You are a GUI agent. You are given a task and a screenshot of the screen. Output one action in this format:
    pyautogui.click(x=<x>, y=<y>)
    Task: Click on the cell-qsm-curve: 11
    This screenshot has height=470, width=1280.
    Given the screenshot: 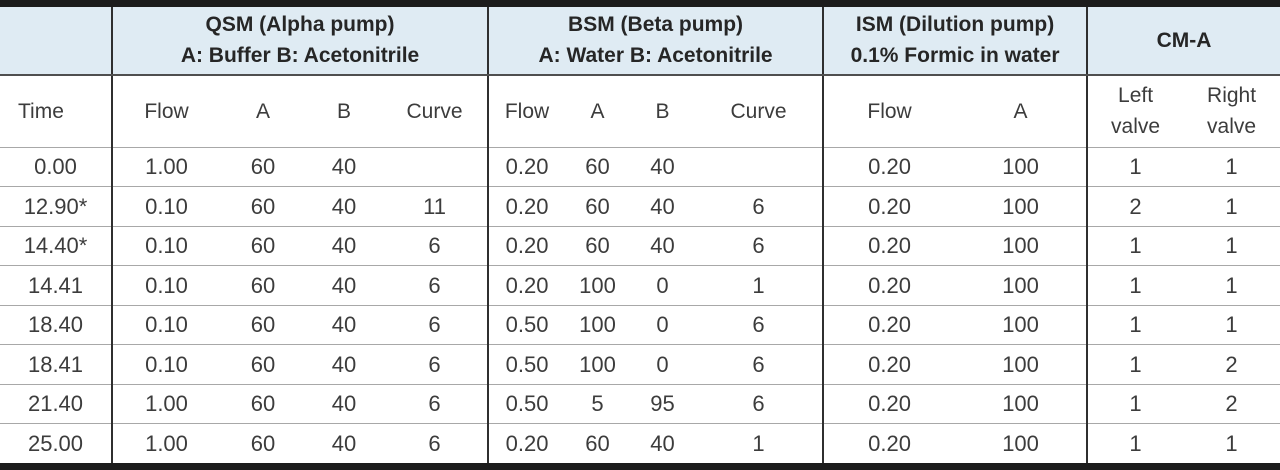 What is the action you would take?
    pyautogui.click(x=435, y=206)
    